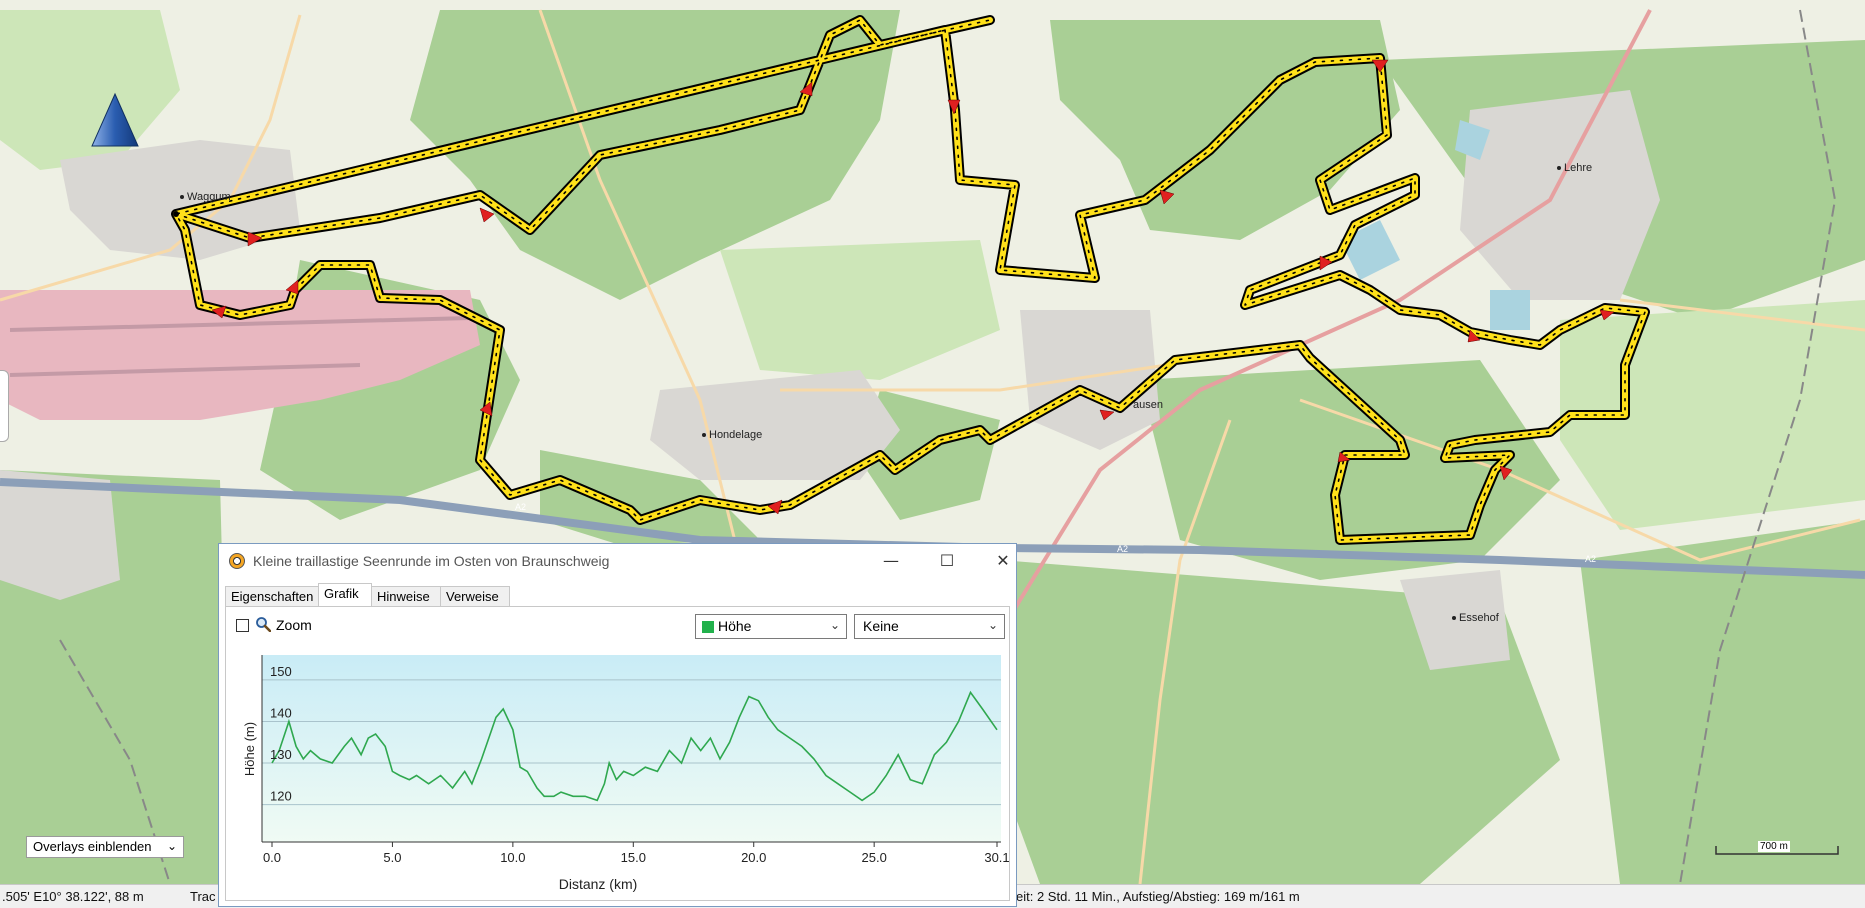 This screenshot has width=1865, height=908. Describe the element at coordinates (345, 595) in the screenshot. I see `tab-grafik: Grafik` at that location.